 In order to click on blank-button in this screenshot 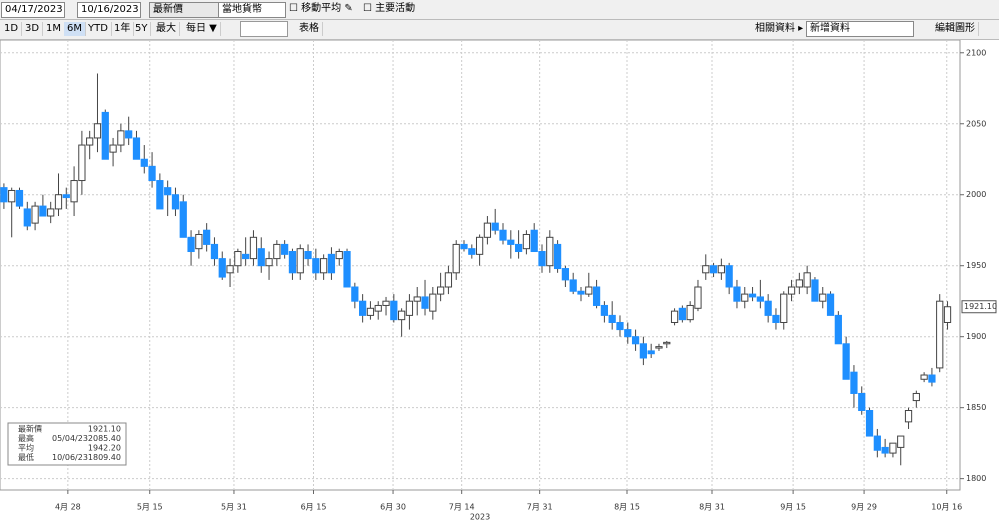, I will do `click(264, 29)`.